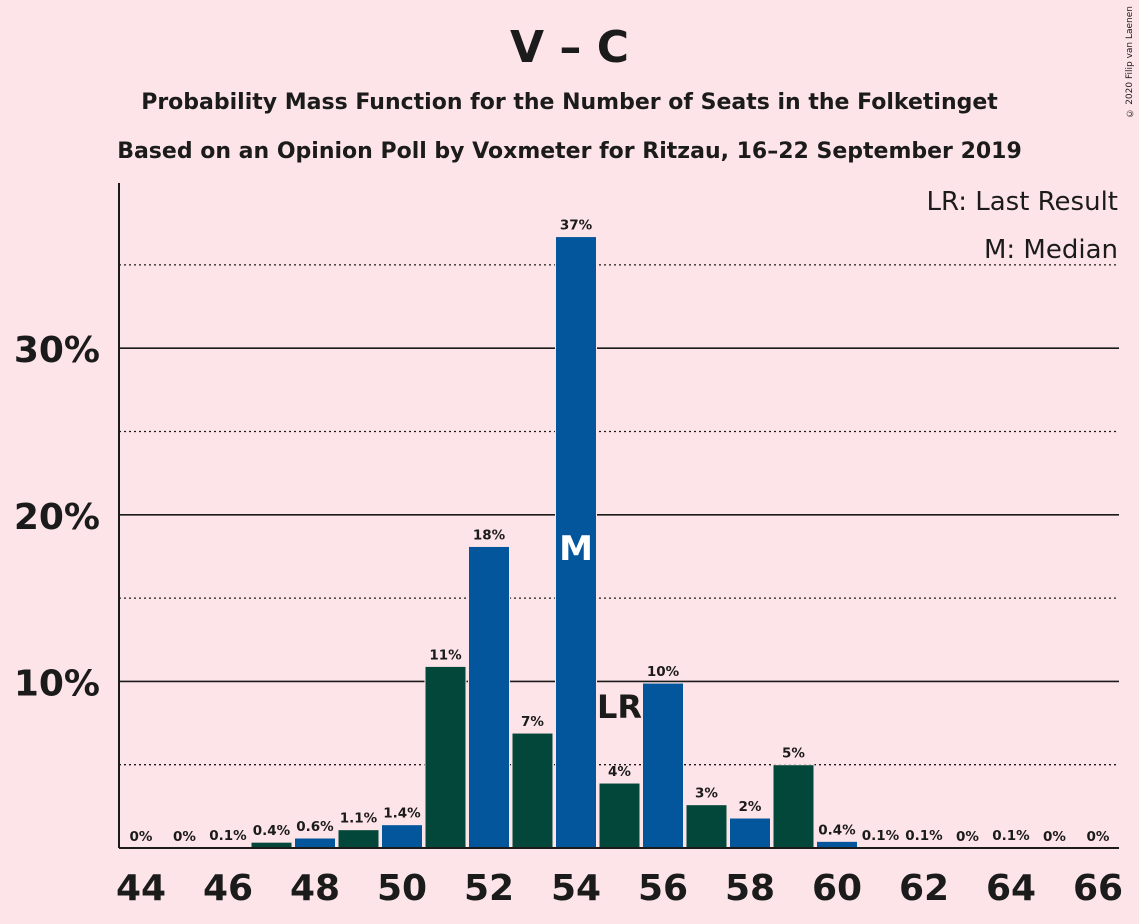 The height and width of the screenshot is (924, 1139). I want to click on data-label: 2%, so click(750, 807).